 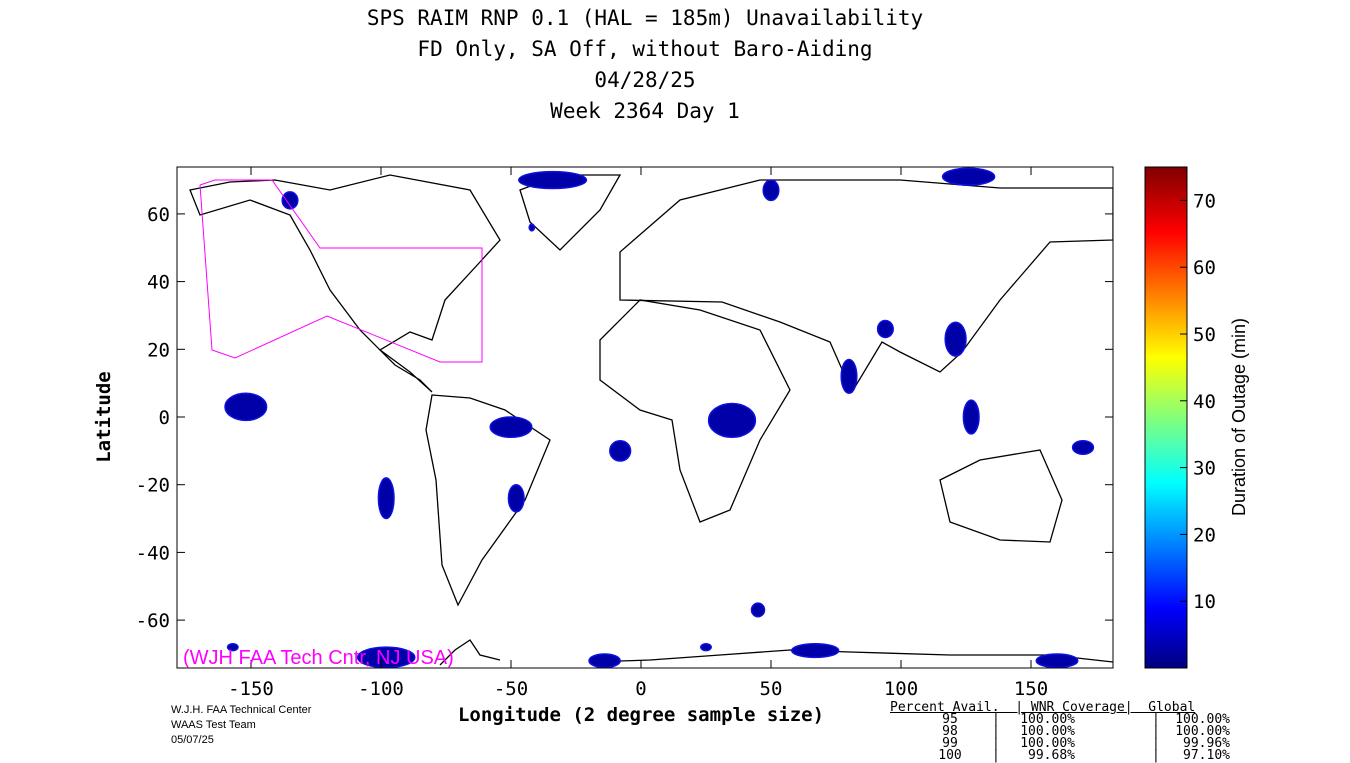 What do you see at coordinates (641, 715) in the screenshot?
I see `x-axis-label: Longitude (2 degree sample size)` at bounding box center [641, 715].